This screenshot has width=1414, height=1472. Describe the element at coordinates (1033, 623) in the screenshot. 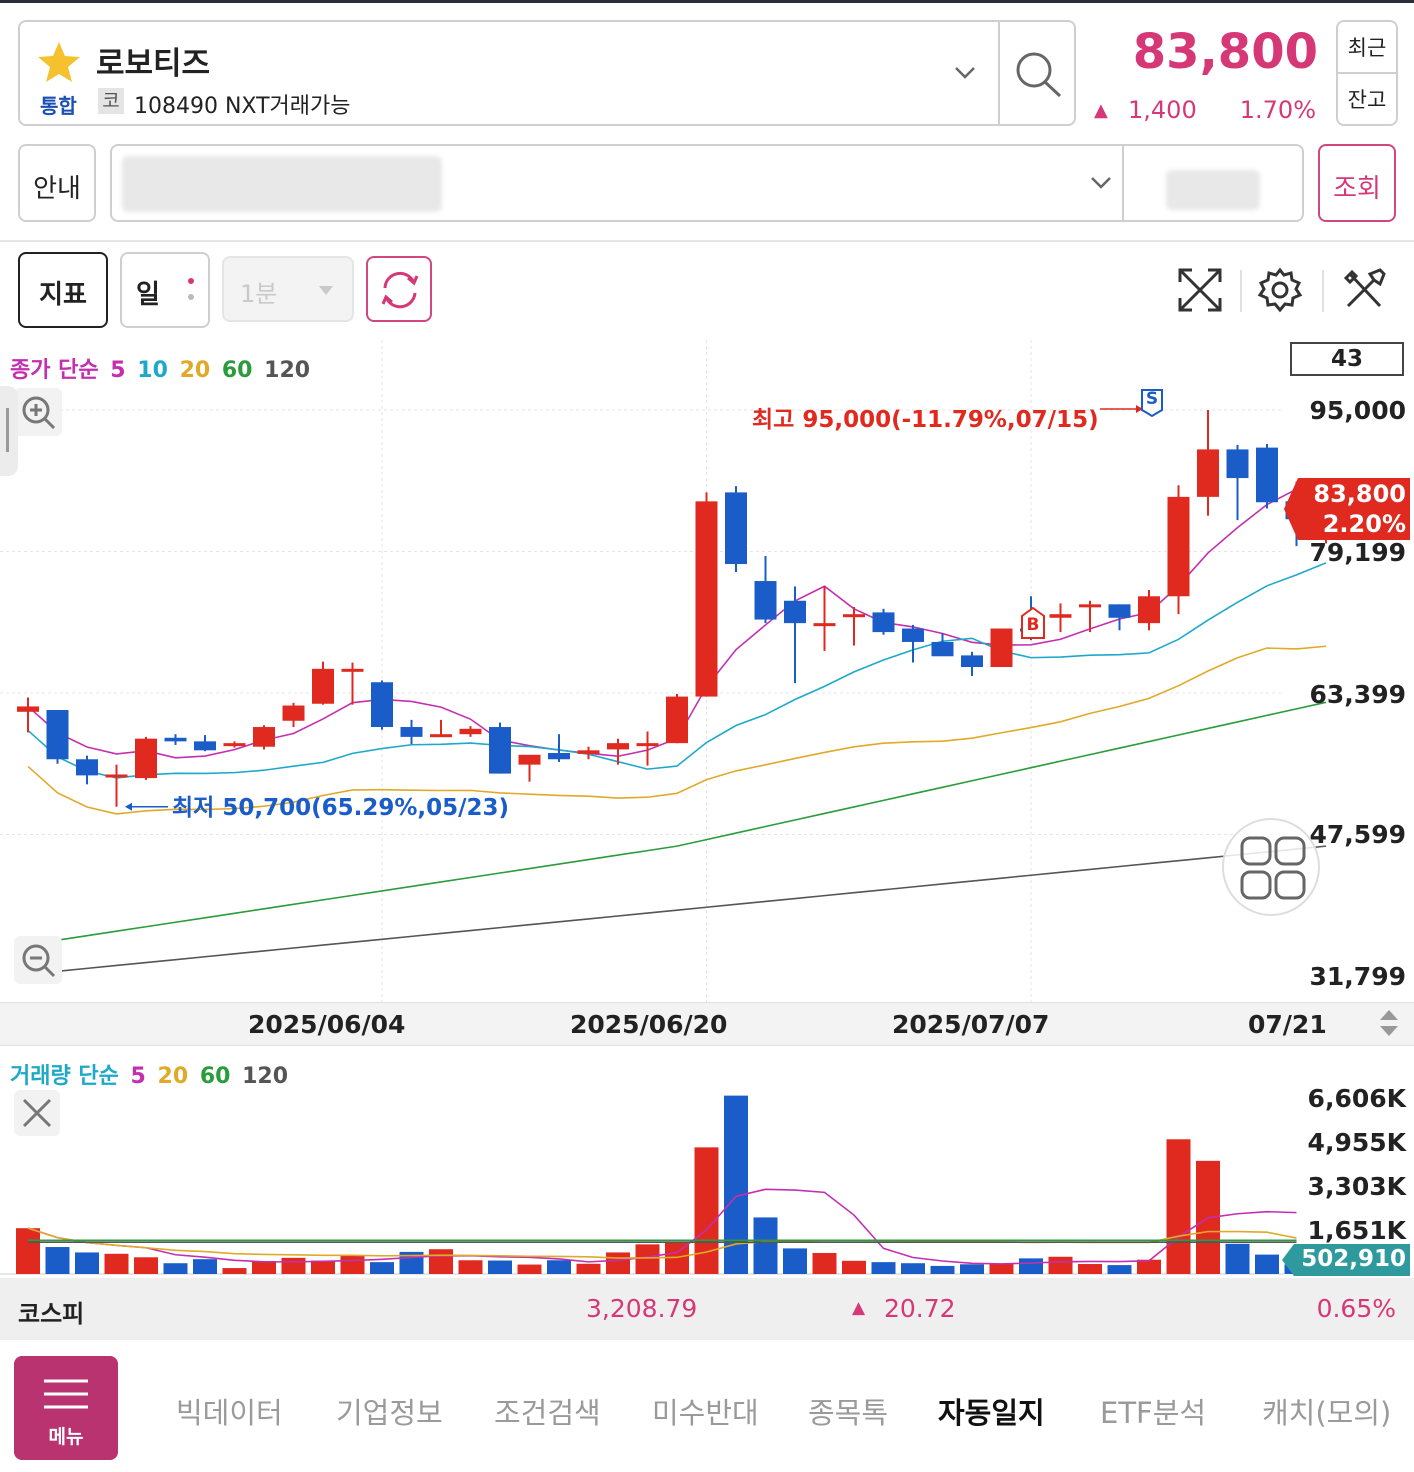

I see `signal-b-marker: B` at that location.